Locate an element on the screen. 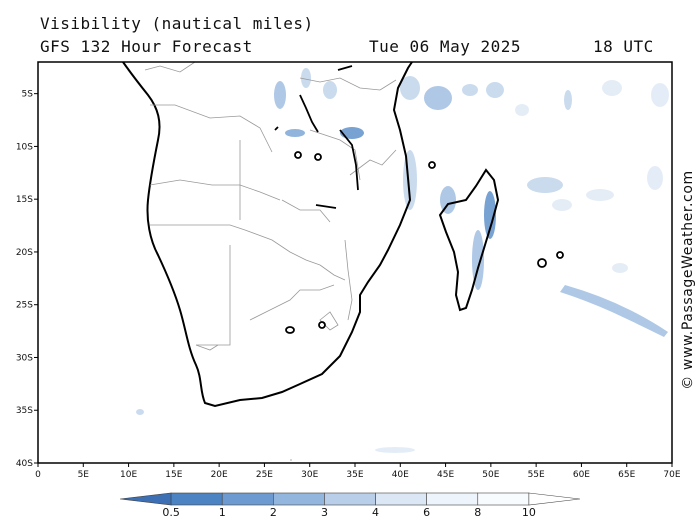 This screenshot has height=525, width=700. lon-tick-label: 10E is located at coordinates (128, 475).